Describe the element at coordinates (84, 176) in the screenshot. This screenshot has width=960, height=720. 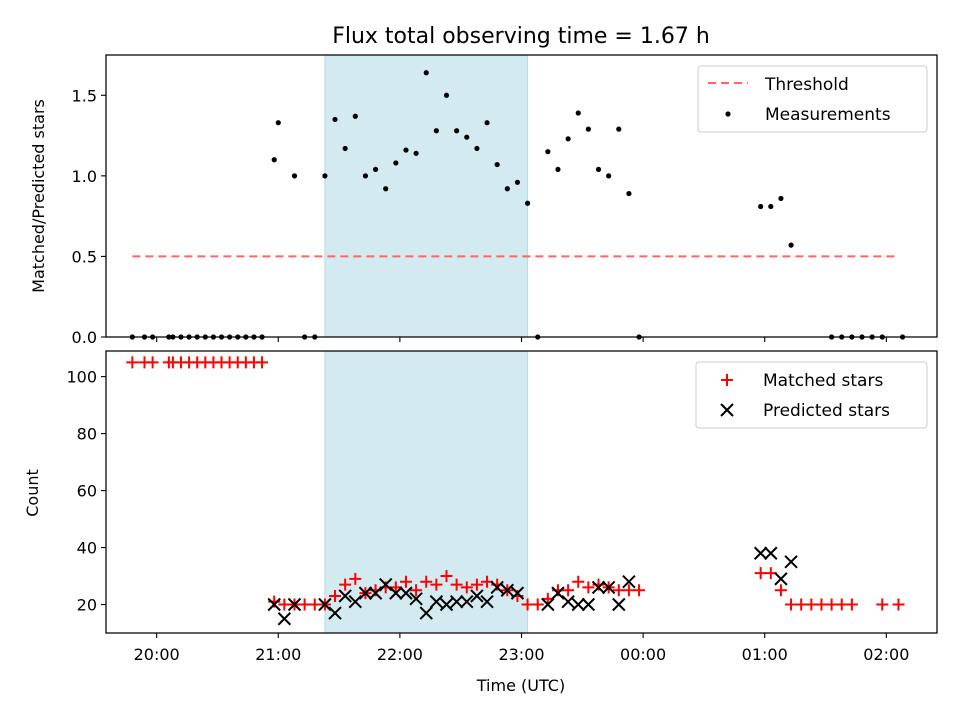
I see `top-y-tick-label: 1.0` at that location.